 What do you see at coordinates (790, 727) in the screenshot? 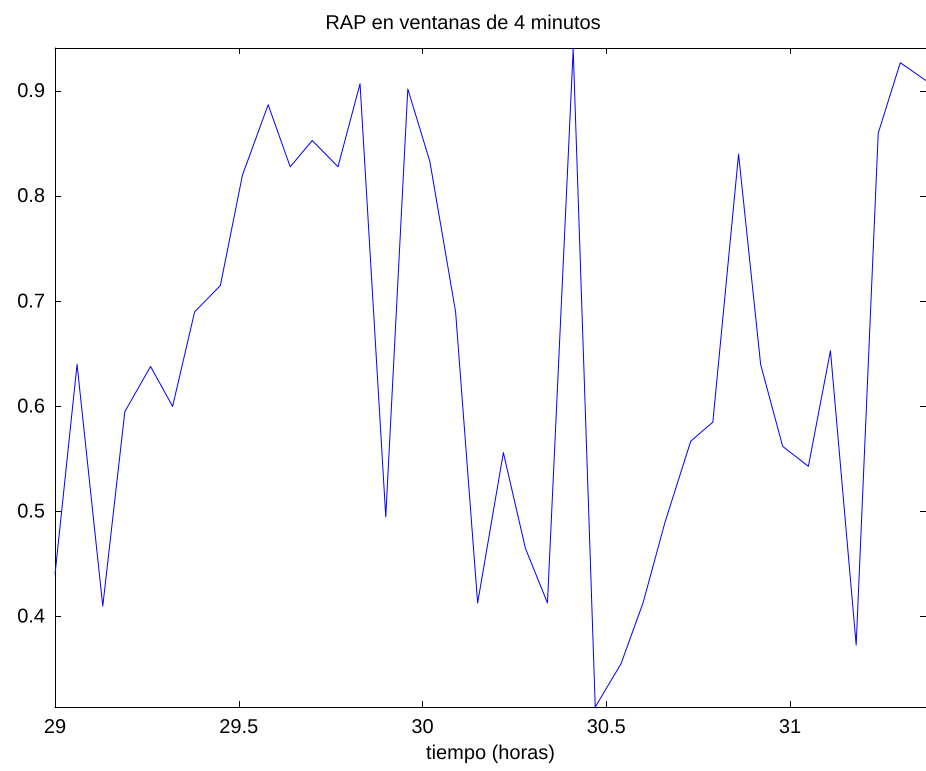
I see `x-tick-label: 31` at bounding box center [790, 727].